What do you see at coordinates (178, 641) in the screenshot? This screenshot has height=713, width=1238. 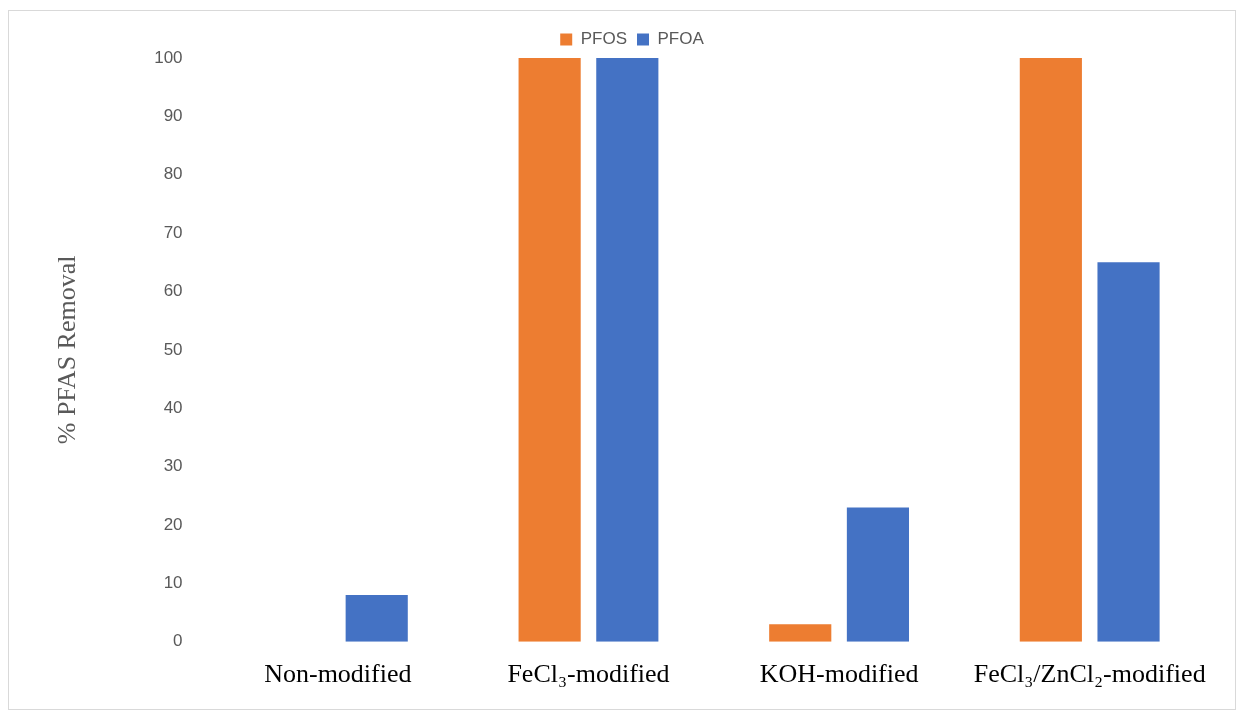 I see `y-tick-label: 0` at bounding box center [178, 641].